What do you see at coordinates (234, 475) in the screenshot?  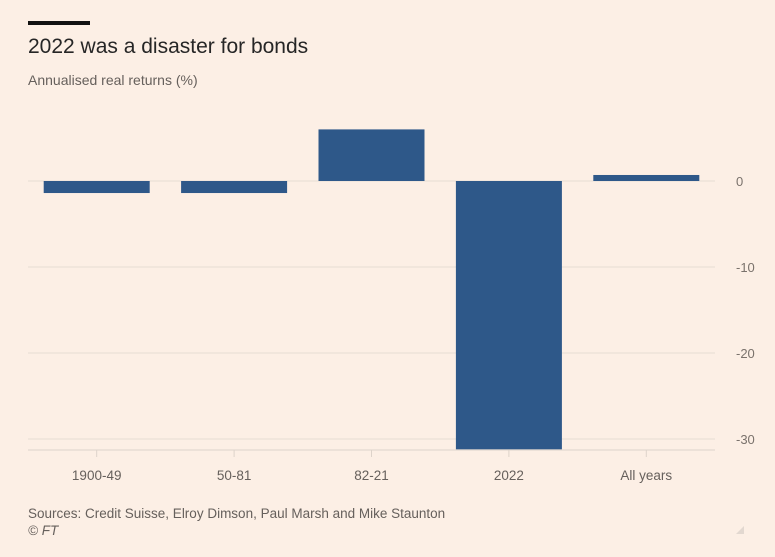 I see `x-tick-label: 50-81` at bounding box center [234, 475].